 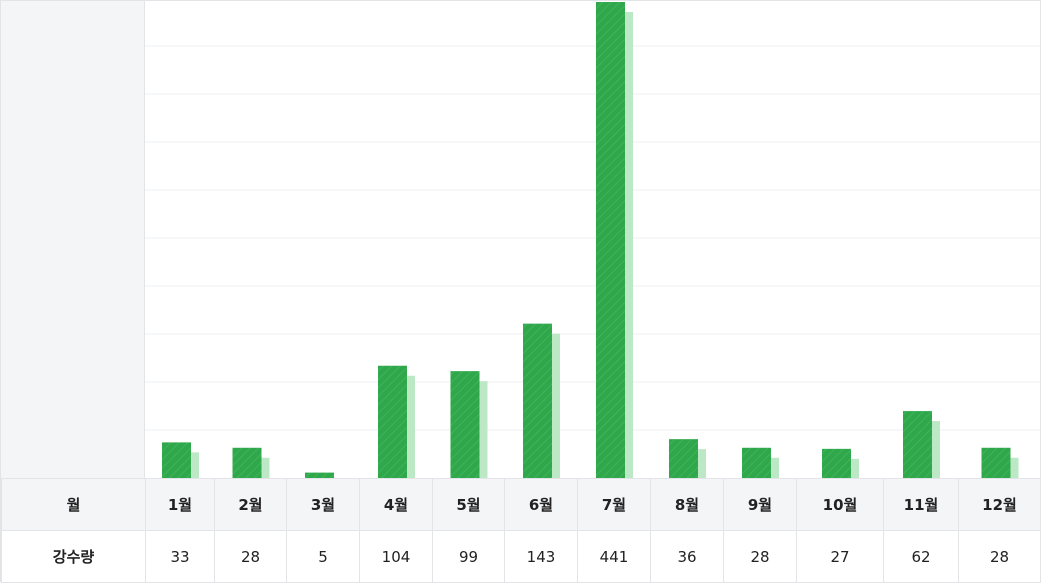 What do you see at coordinates (614, 504) in the screenshot?
I see `month-cell: 7월` at bounding box center [614, 504].